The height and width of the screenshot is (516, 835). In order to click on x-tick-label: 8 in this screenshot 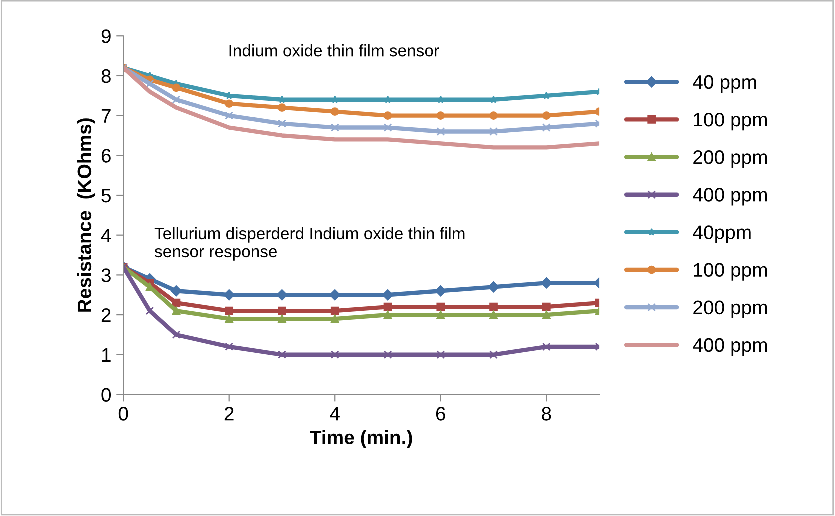, I will do `click(547, 414)`.